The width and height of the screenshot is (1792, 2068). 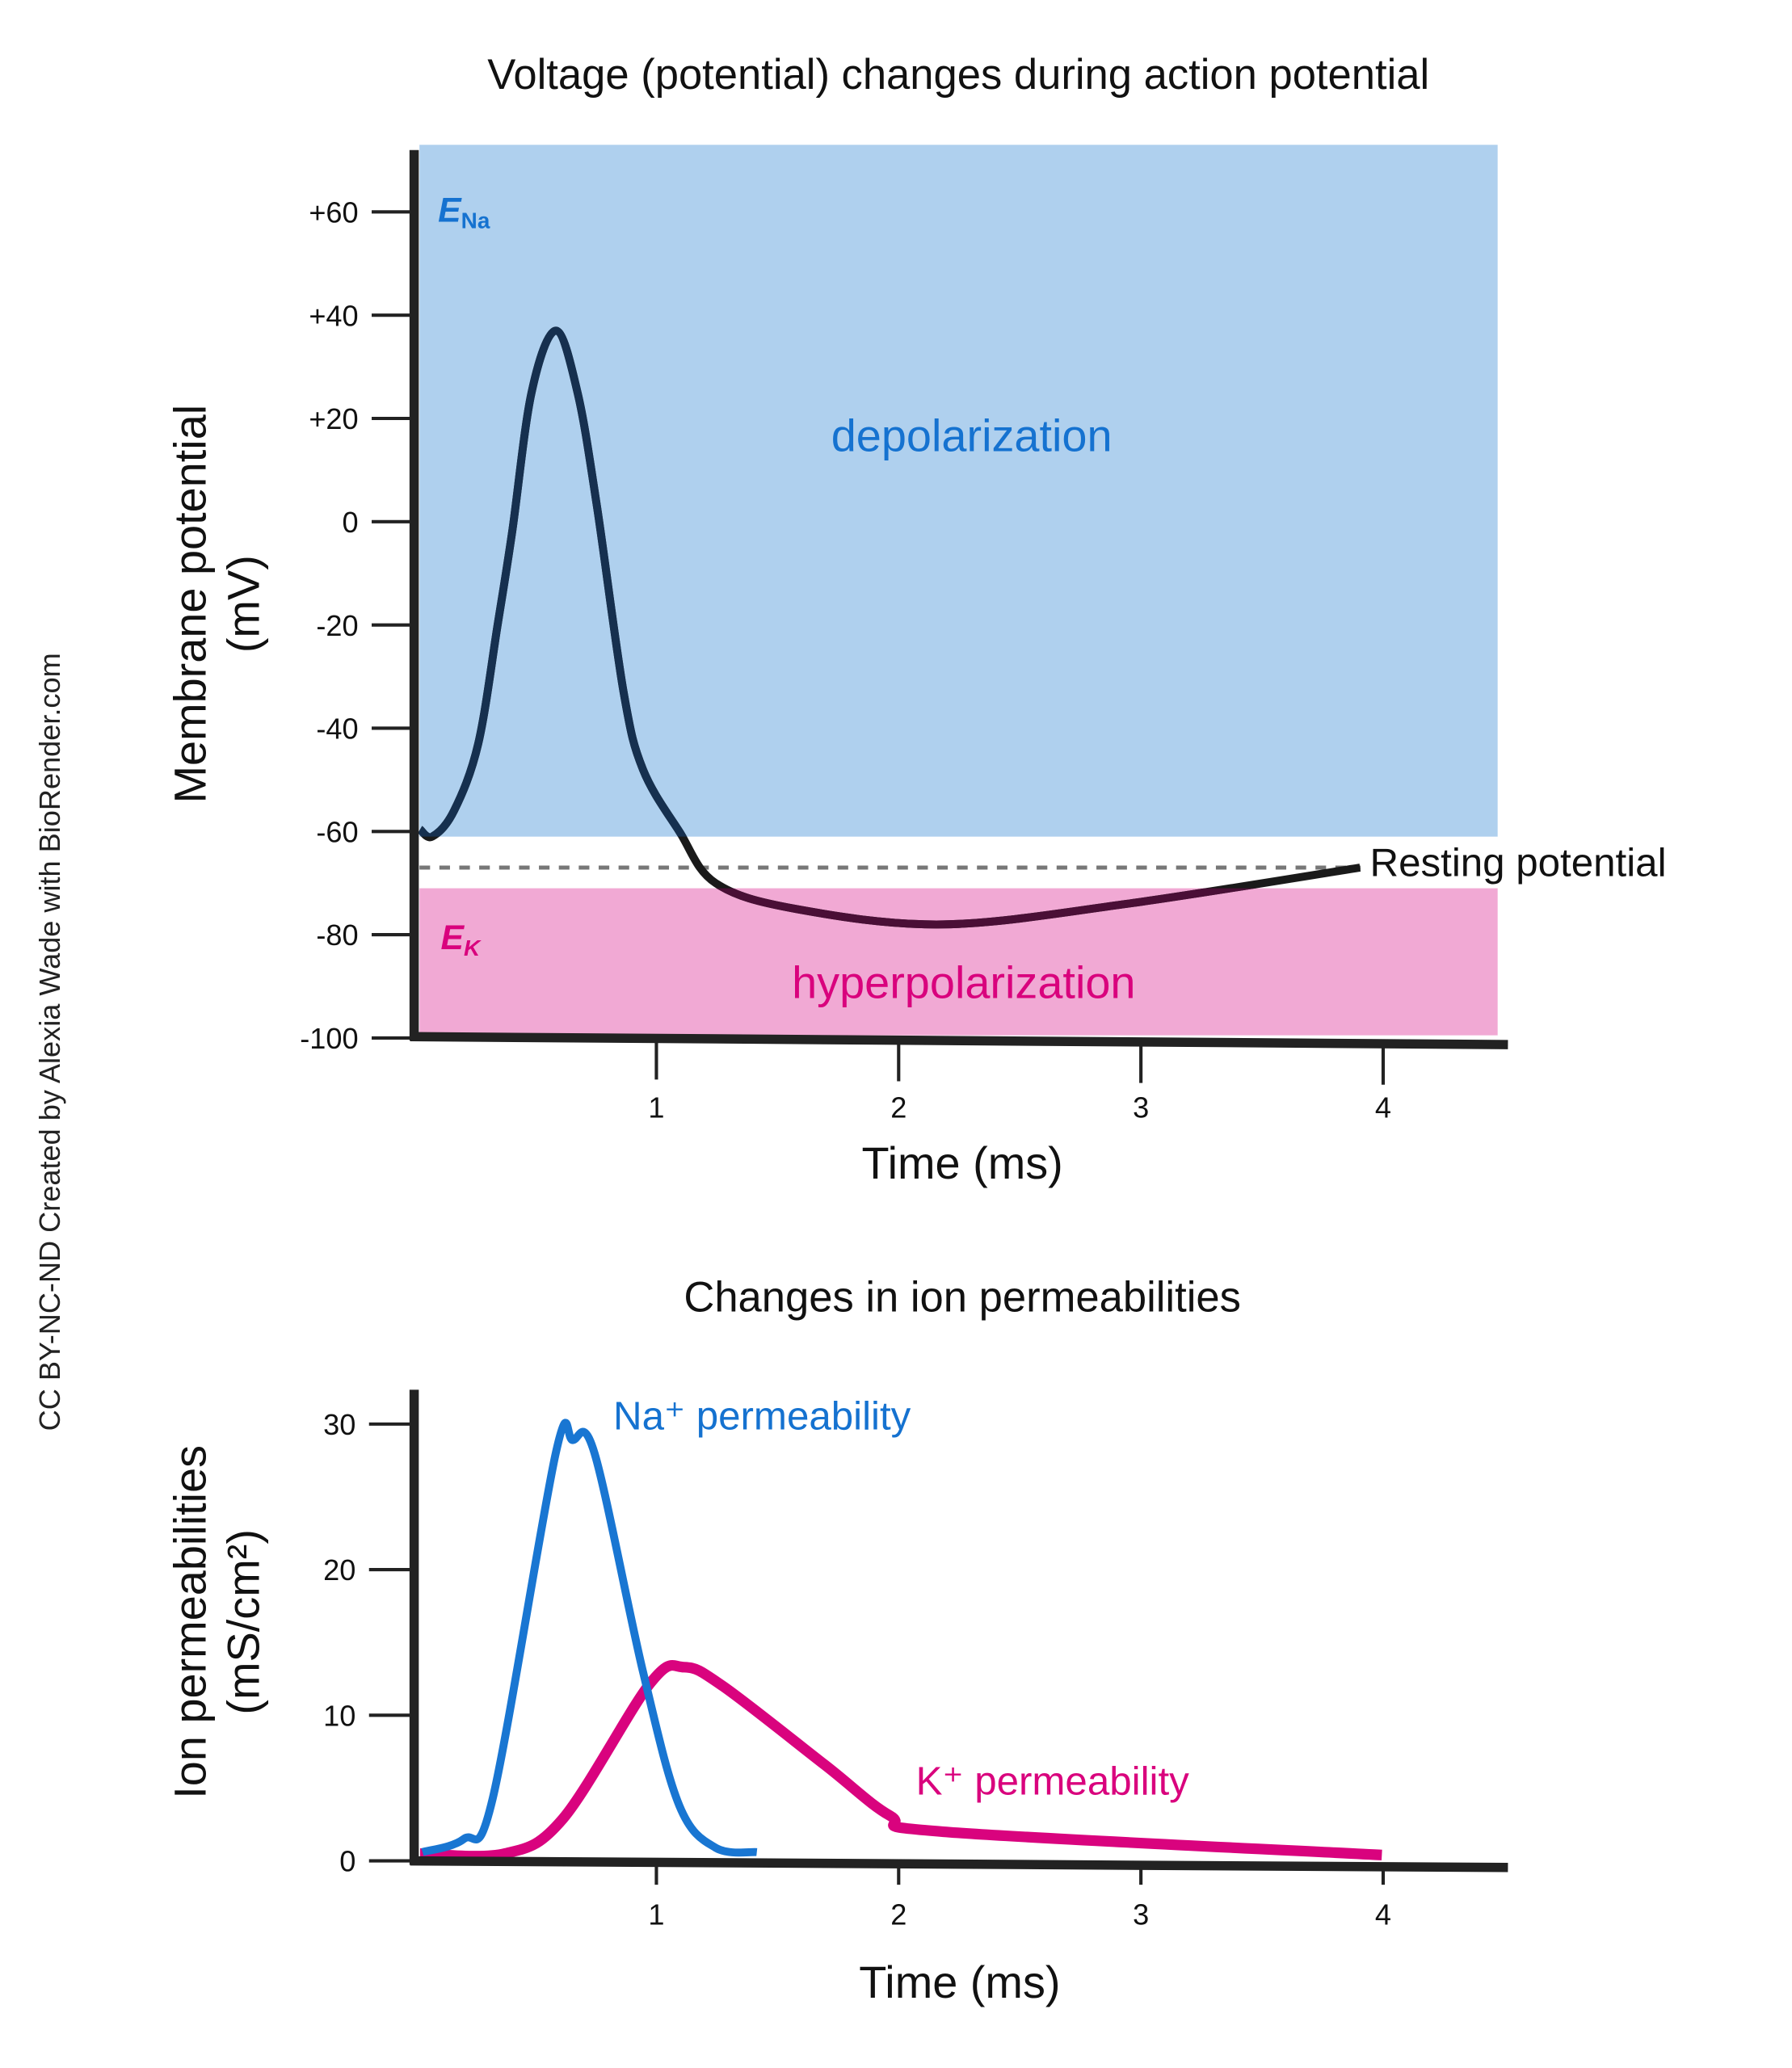 I want to click on chart1-y-tick-label: -20, so click(x=337, y=626).